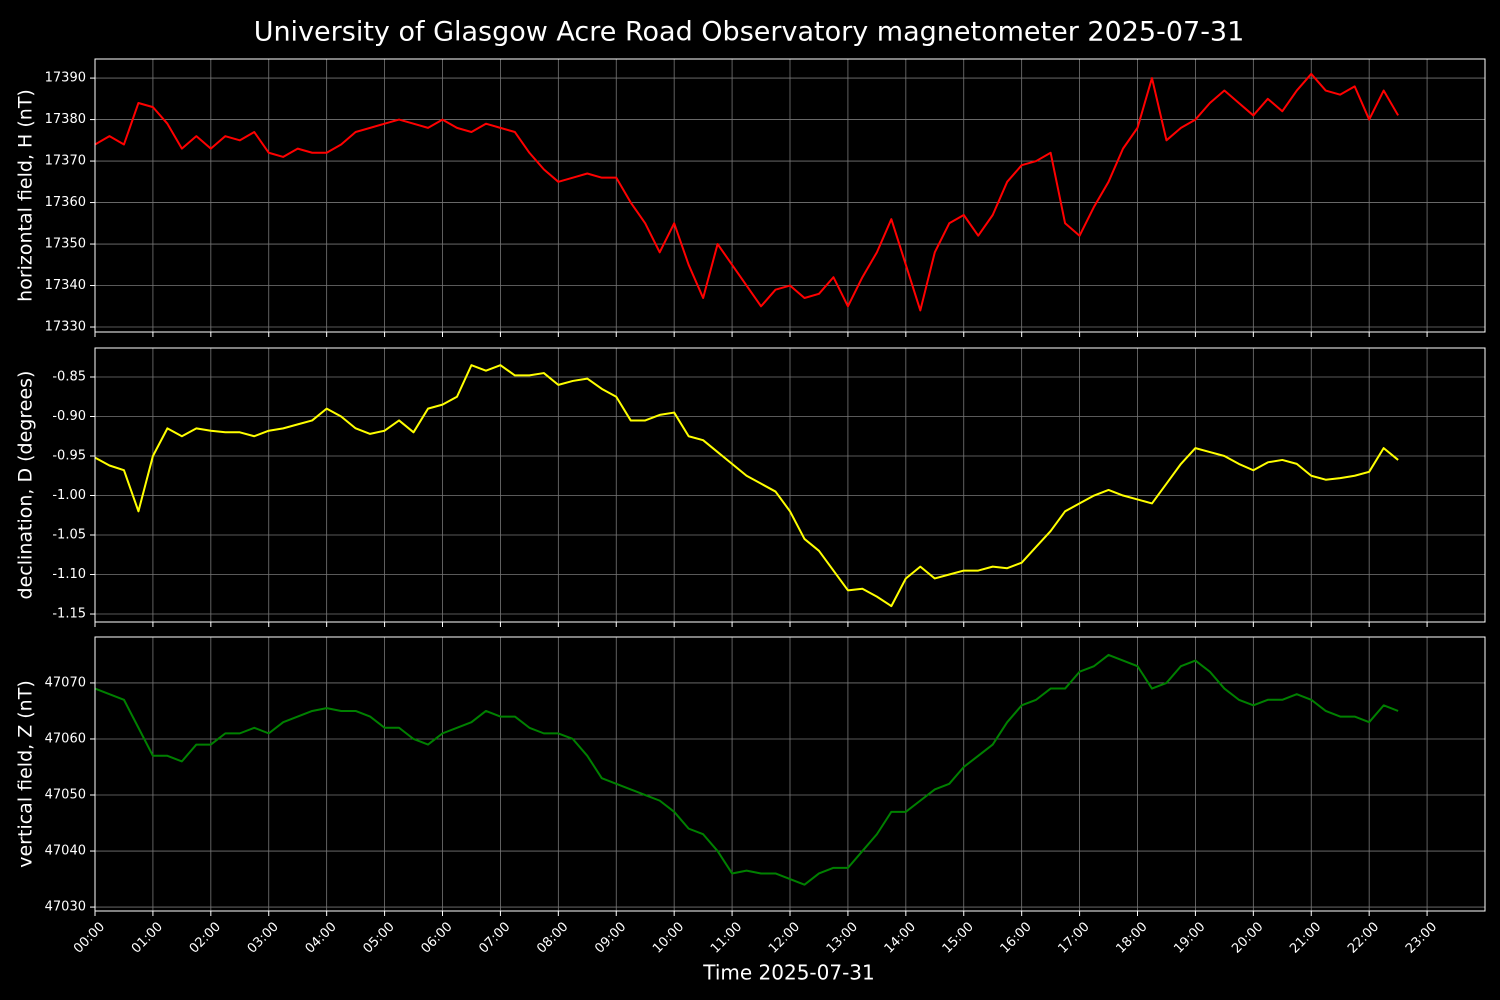 The height and width of the screenshot is (1000, 1500). I want to click on x-tick-label: 15:00, so click(958, 937).